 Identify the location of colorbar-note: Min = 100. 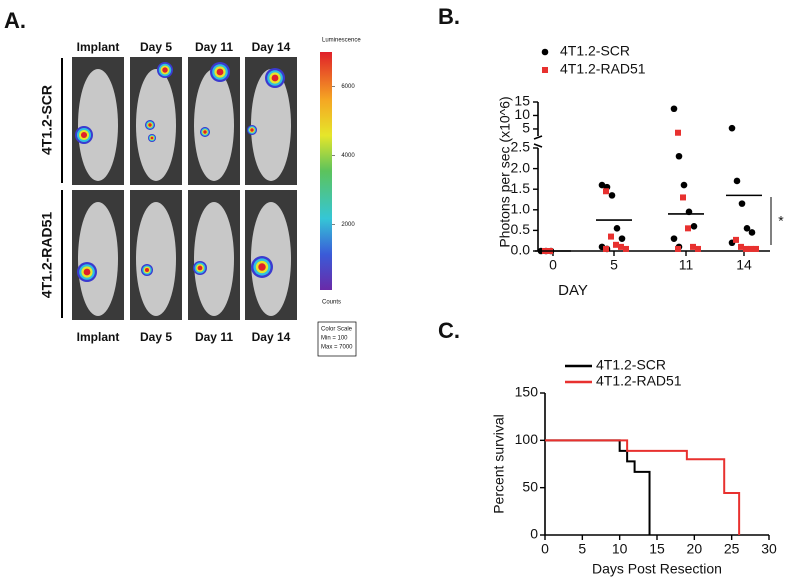
(334, 339).